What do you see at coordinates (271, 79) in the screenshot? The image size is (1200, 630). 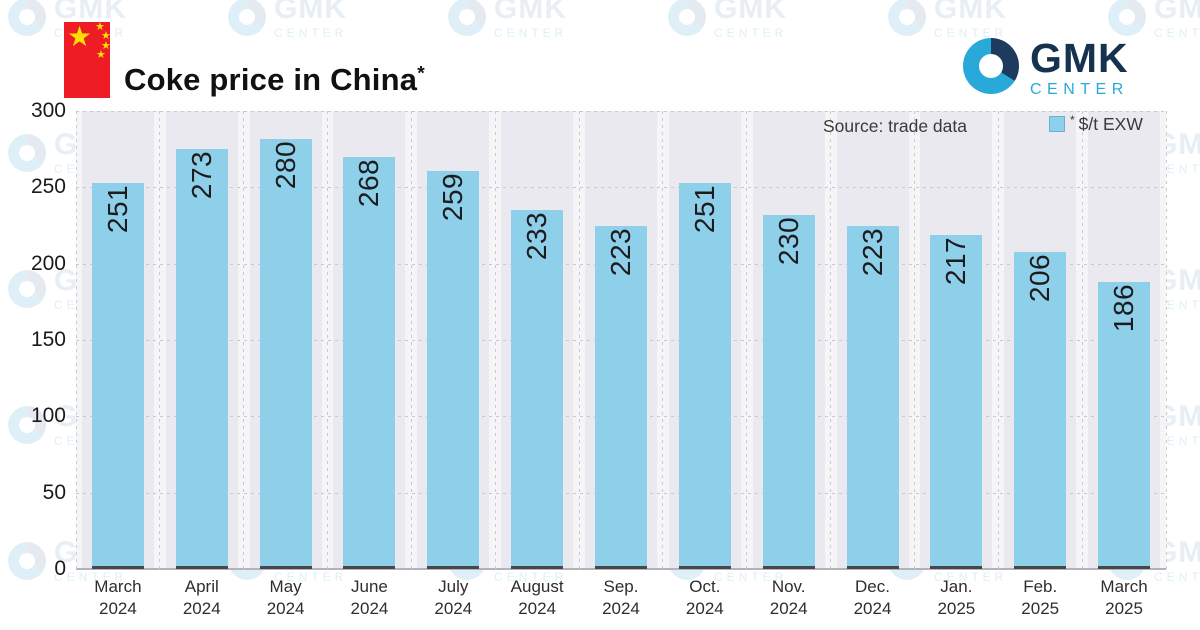 I see `page-title-text: Coke price in China` at bounding box center [271, 79].